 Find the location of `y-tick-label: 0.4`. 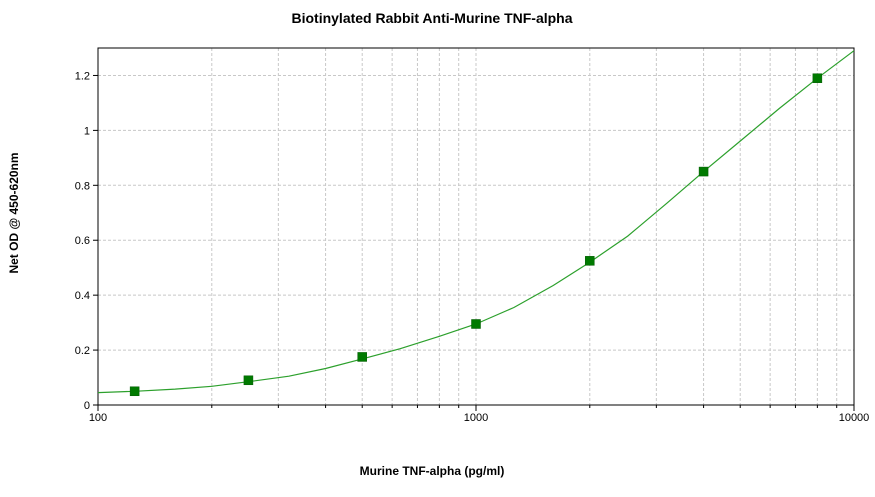

y-tick-label: 0.4 is located at coordinates (82, 296).